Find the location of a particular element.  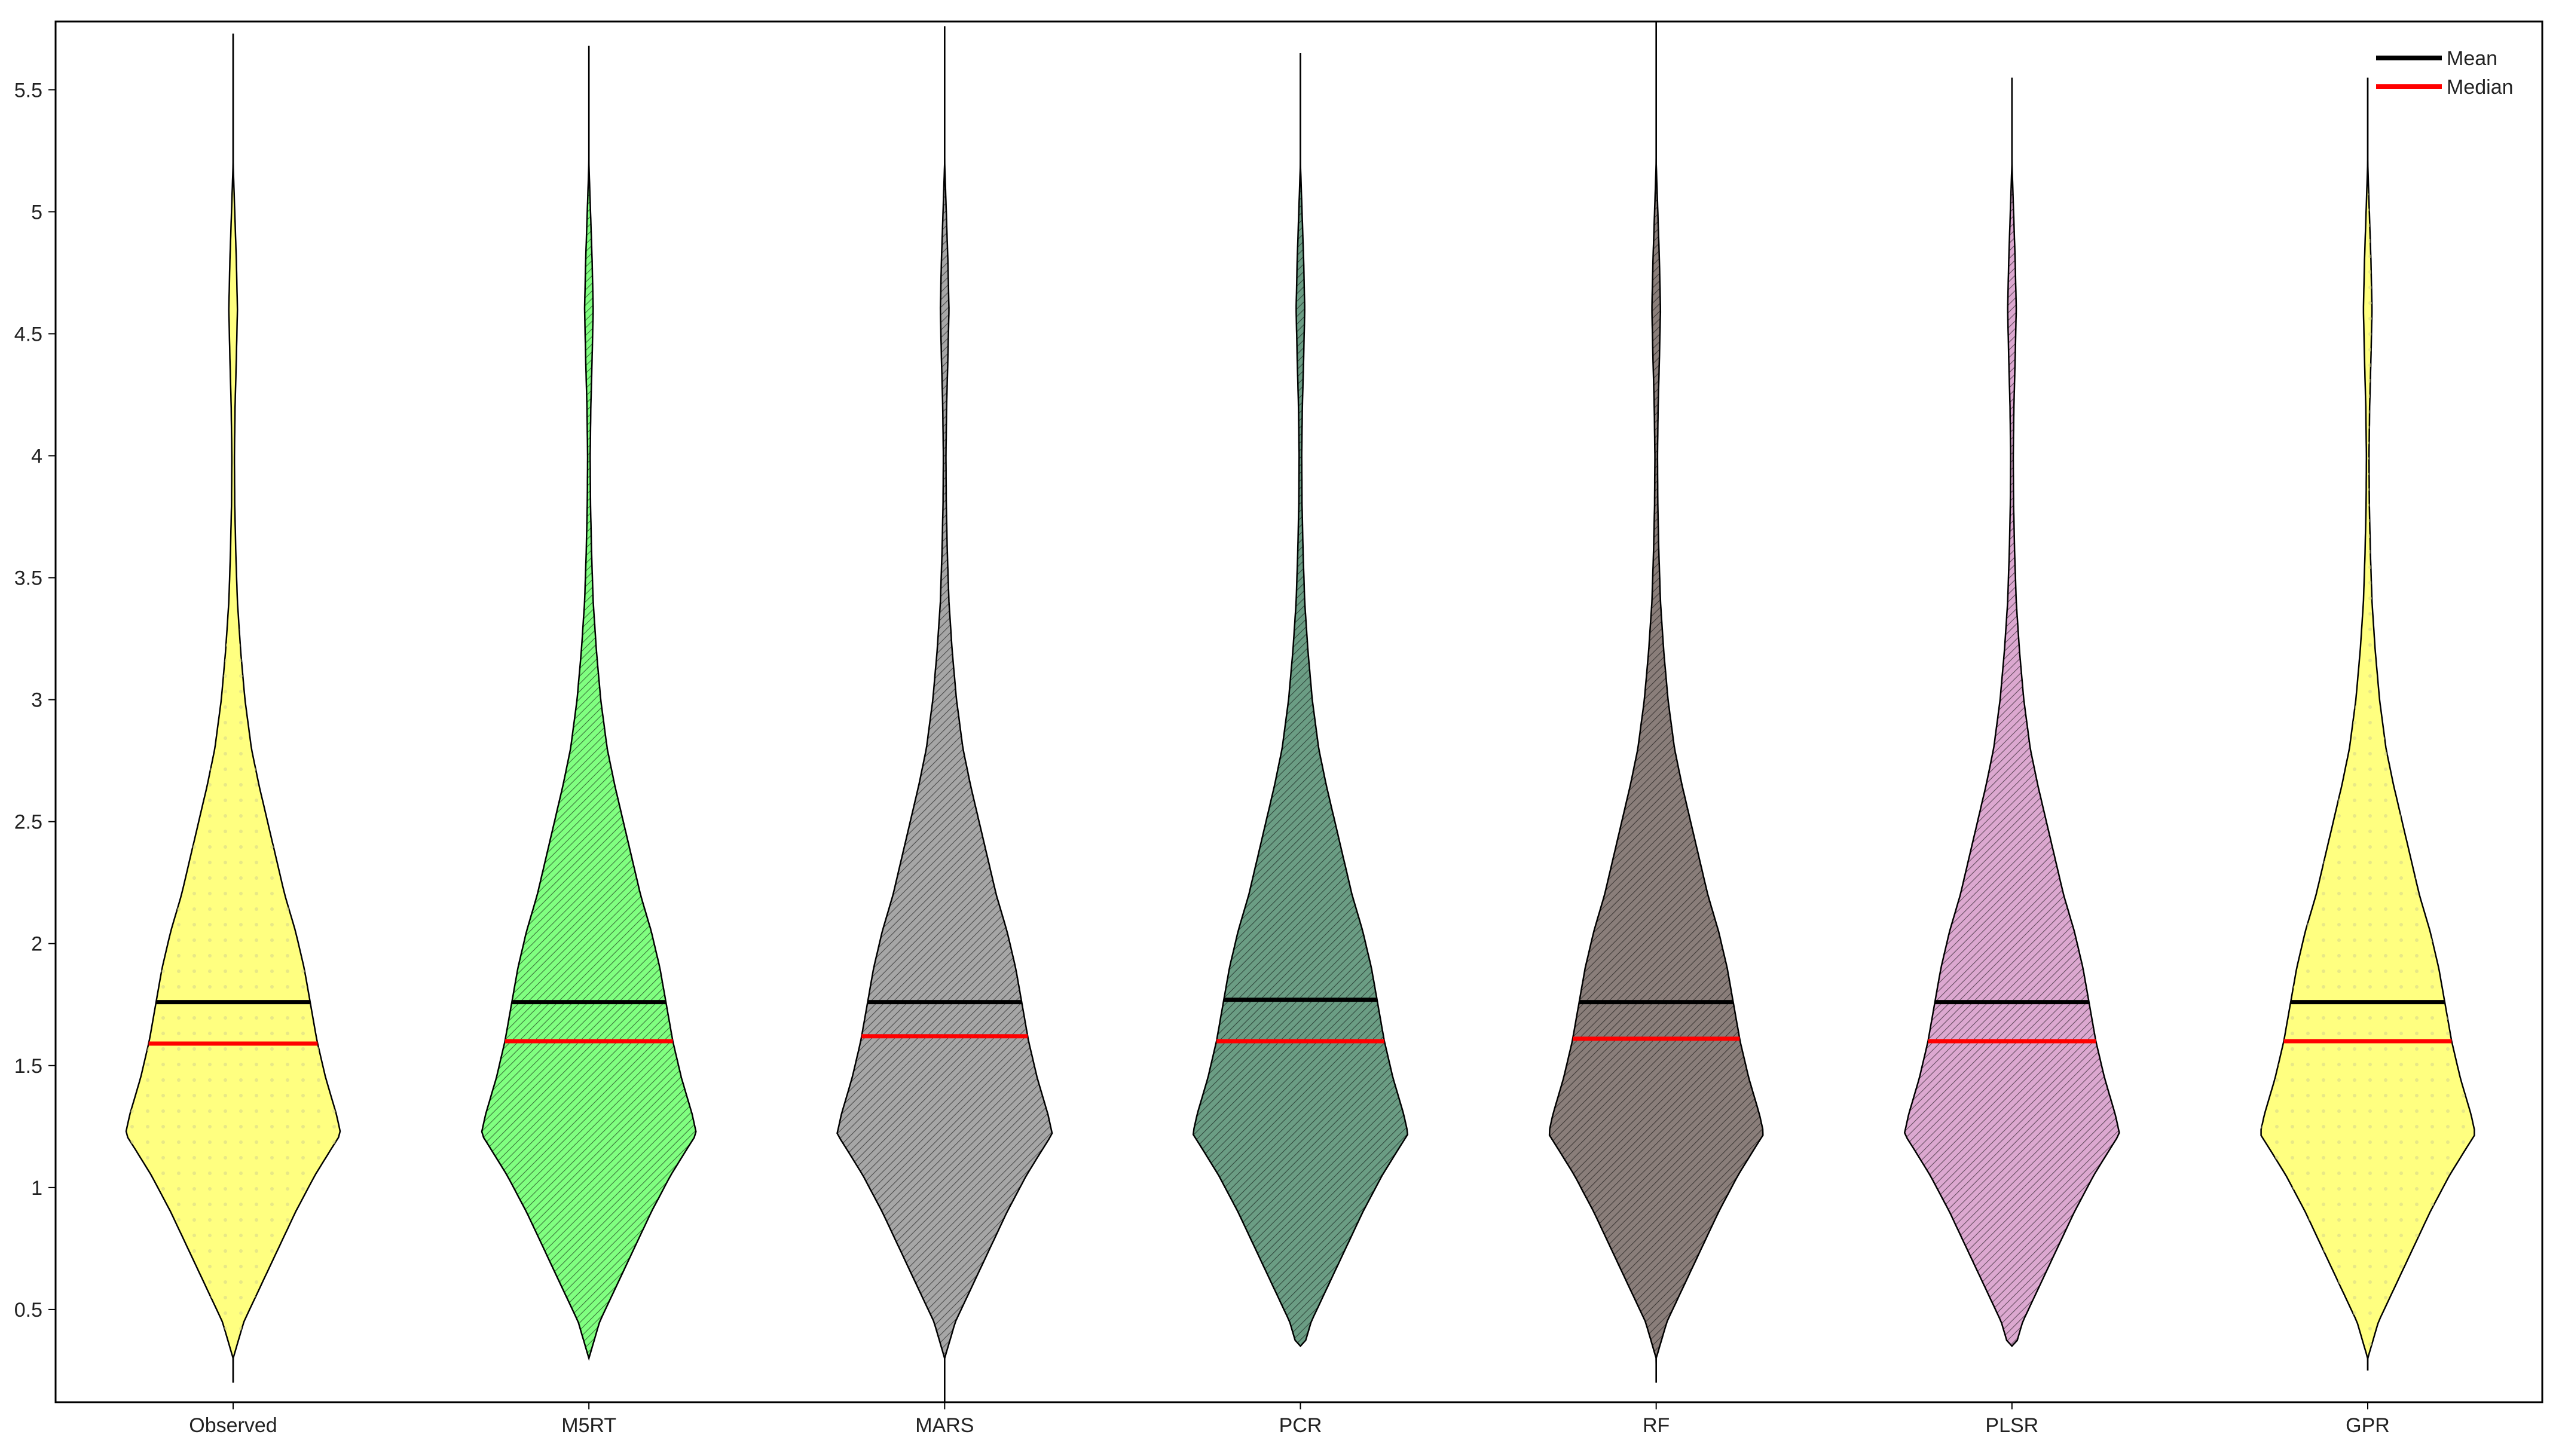

y-axis: 0.5 1 1.5 2 2.5 3 3.5 4 4.5 5 5.5 is located at coordinates (35, 701).